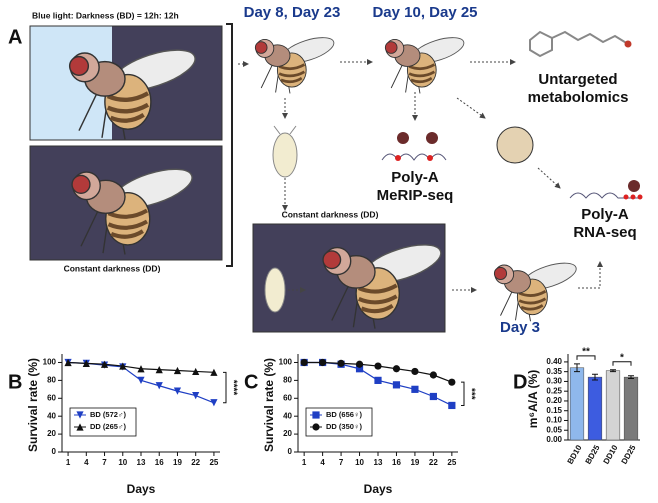  Describe the element at coordinates (126, 83) in the screenshot. I see `bd-box` at that location.